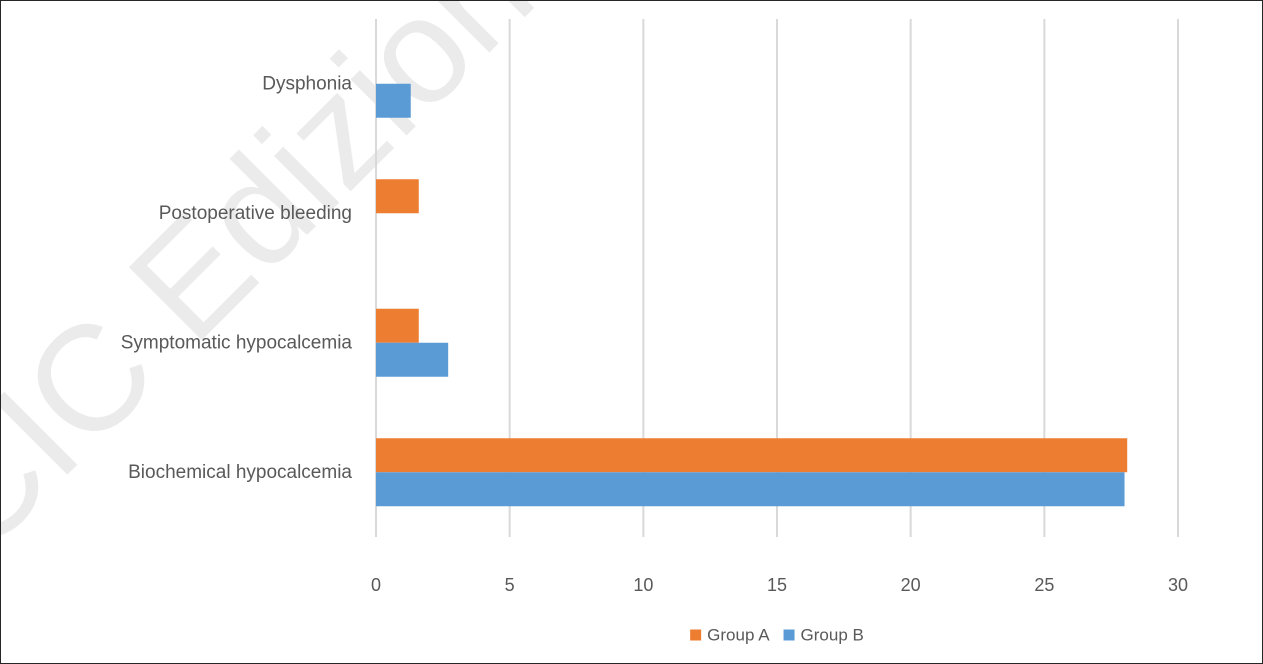  What do you see at coordinates (752, 455) in the screenshot?
I see `bar-group-a-biochemical-hypocalcemia` at bounding box center [752, 455].